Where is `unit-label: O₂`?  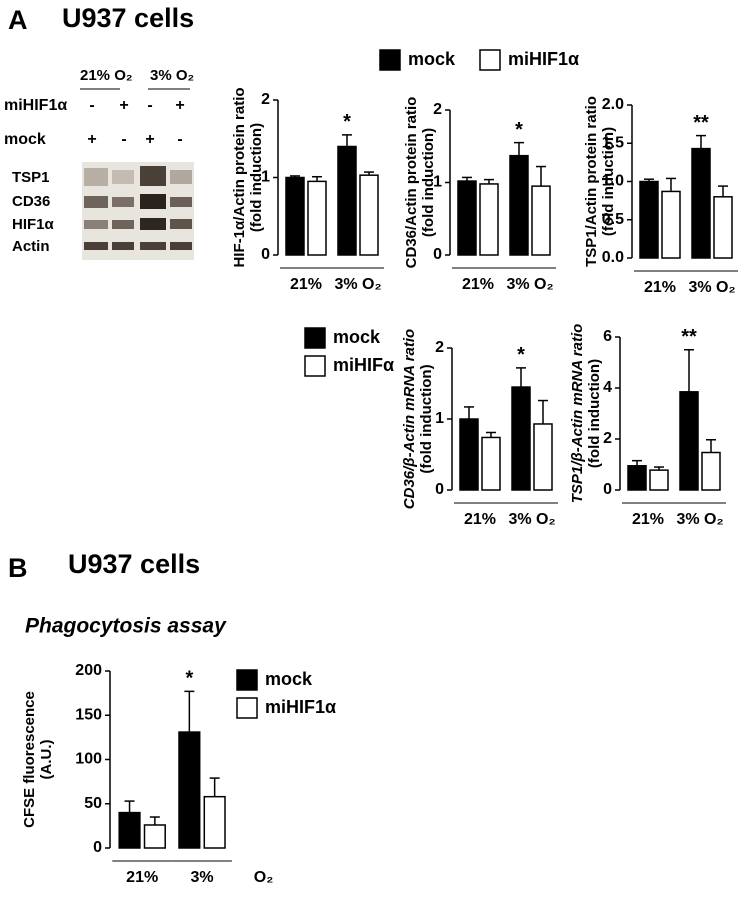
unit-label: O₂ is located at coordinates (264, 877).